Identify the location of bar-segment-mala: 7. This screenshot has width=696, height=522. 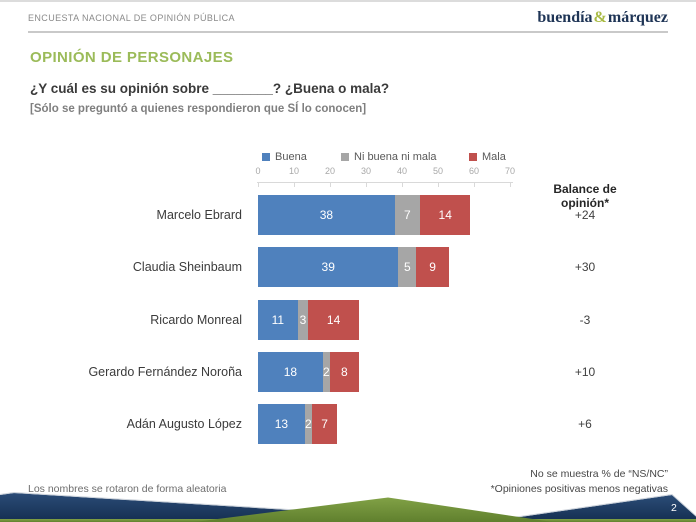
(325, 424).